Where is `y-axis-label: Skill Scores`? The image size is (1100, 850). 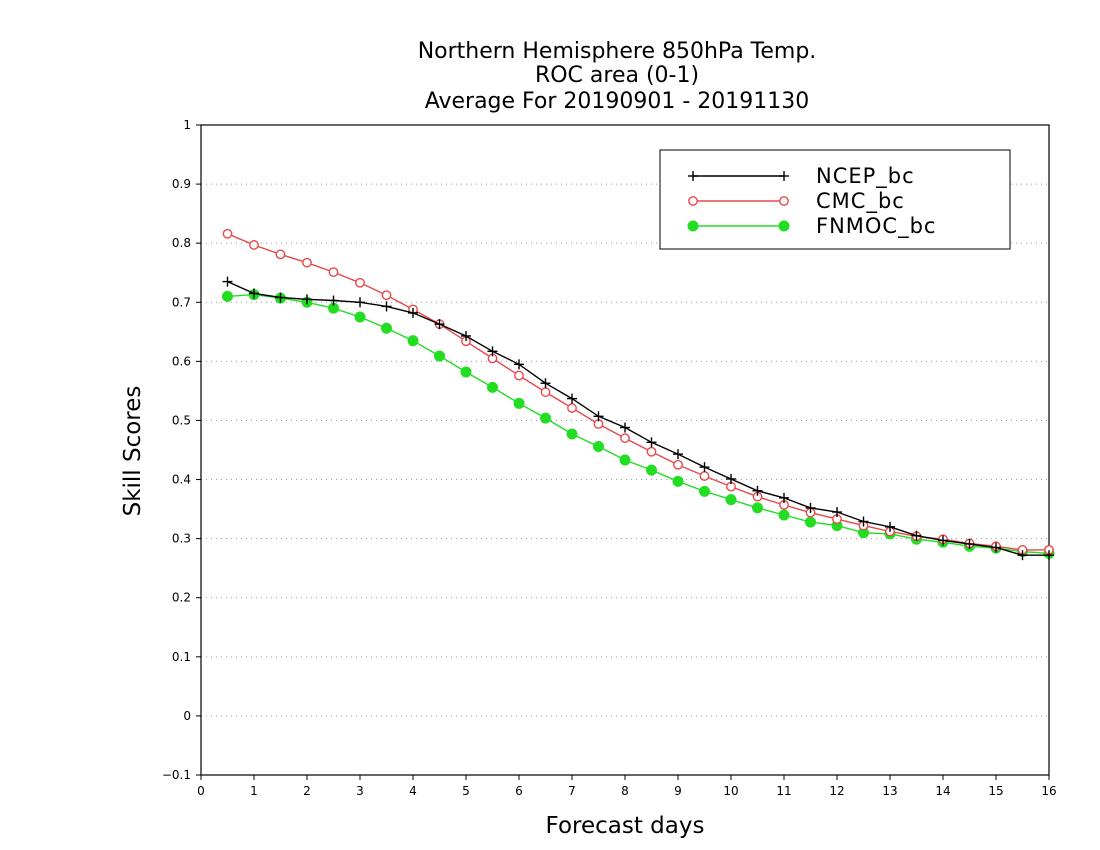 y-axis-label: Skill Scores is located at coordinates (133, 451).